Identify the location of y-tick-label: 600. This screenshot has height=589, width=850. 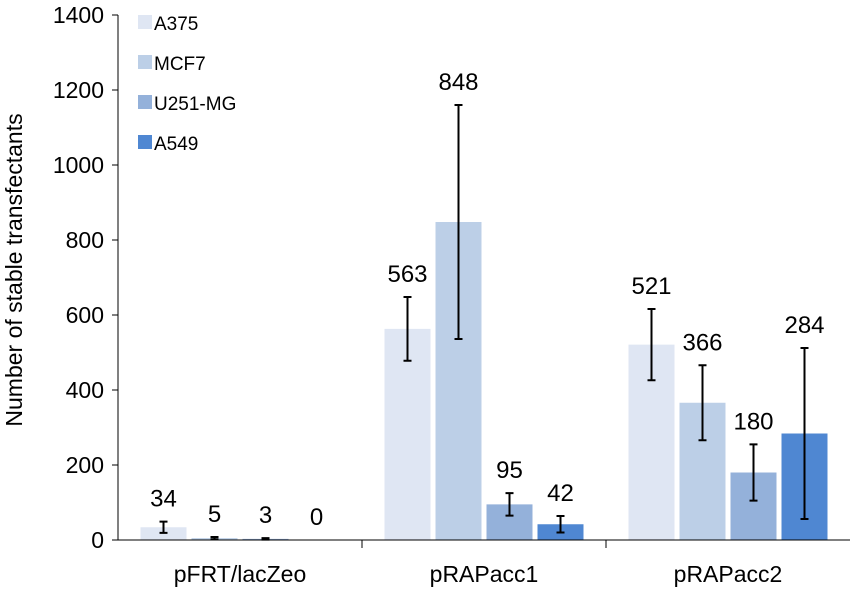
(85, 315).